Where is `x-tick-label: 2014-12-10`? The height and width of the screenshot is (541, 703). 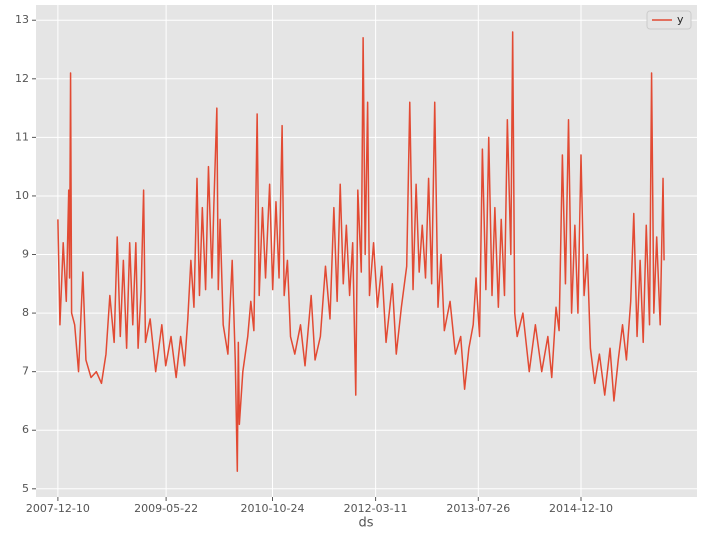
x-tick-label: 2014-12-10 is located at coordinates (581, 508).